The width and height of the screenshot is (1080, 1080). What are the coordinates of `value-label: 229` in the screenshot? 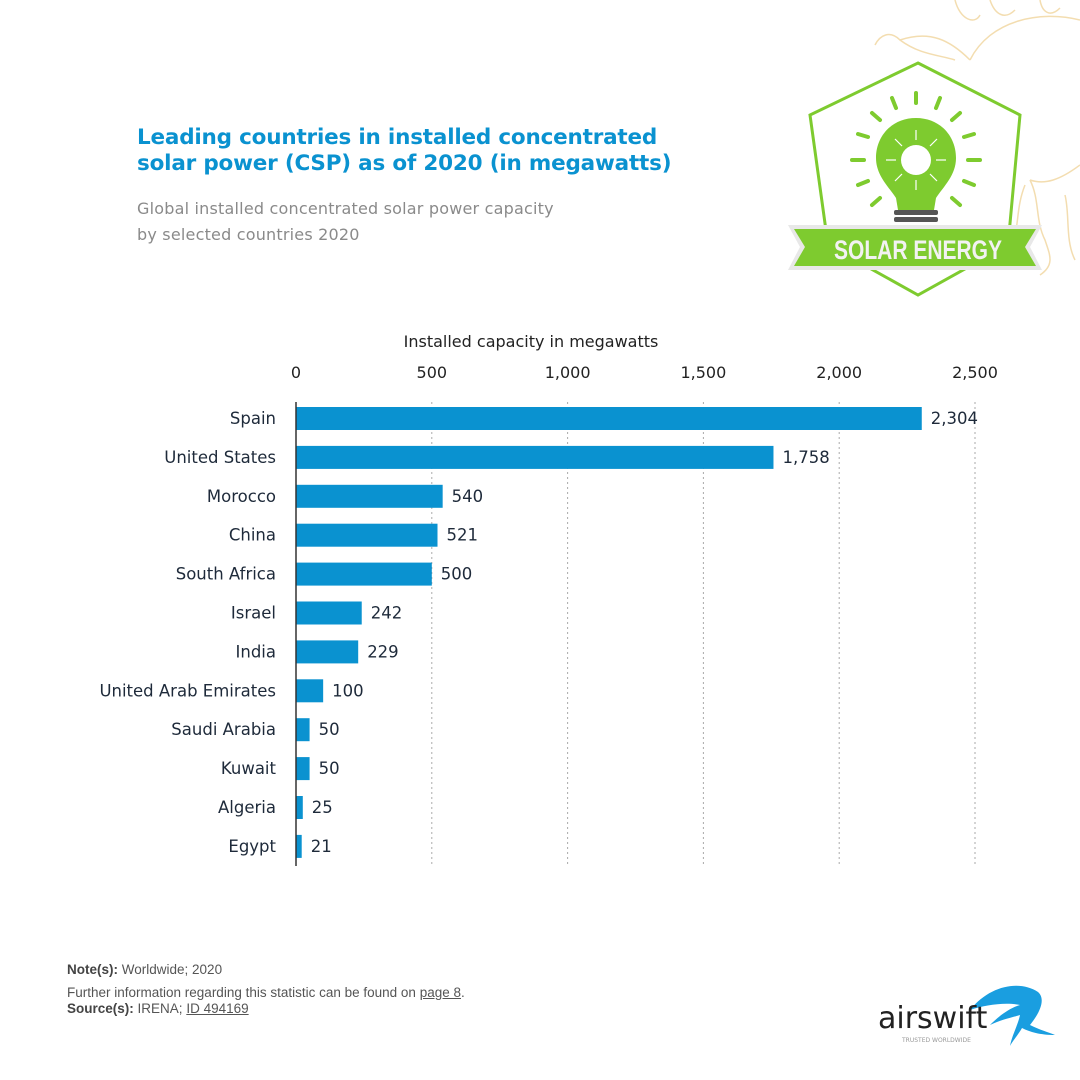 It's located at (383, 651).